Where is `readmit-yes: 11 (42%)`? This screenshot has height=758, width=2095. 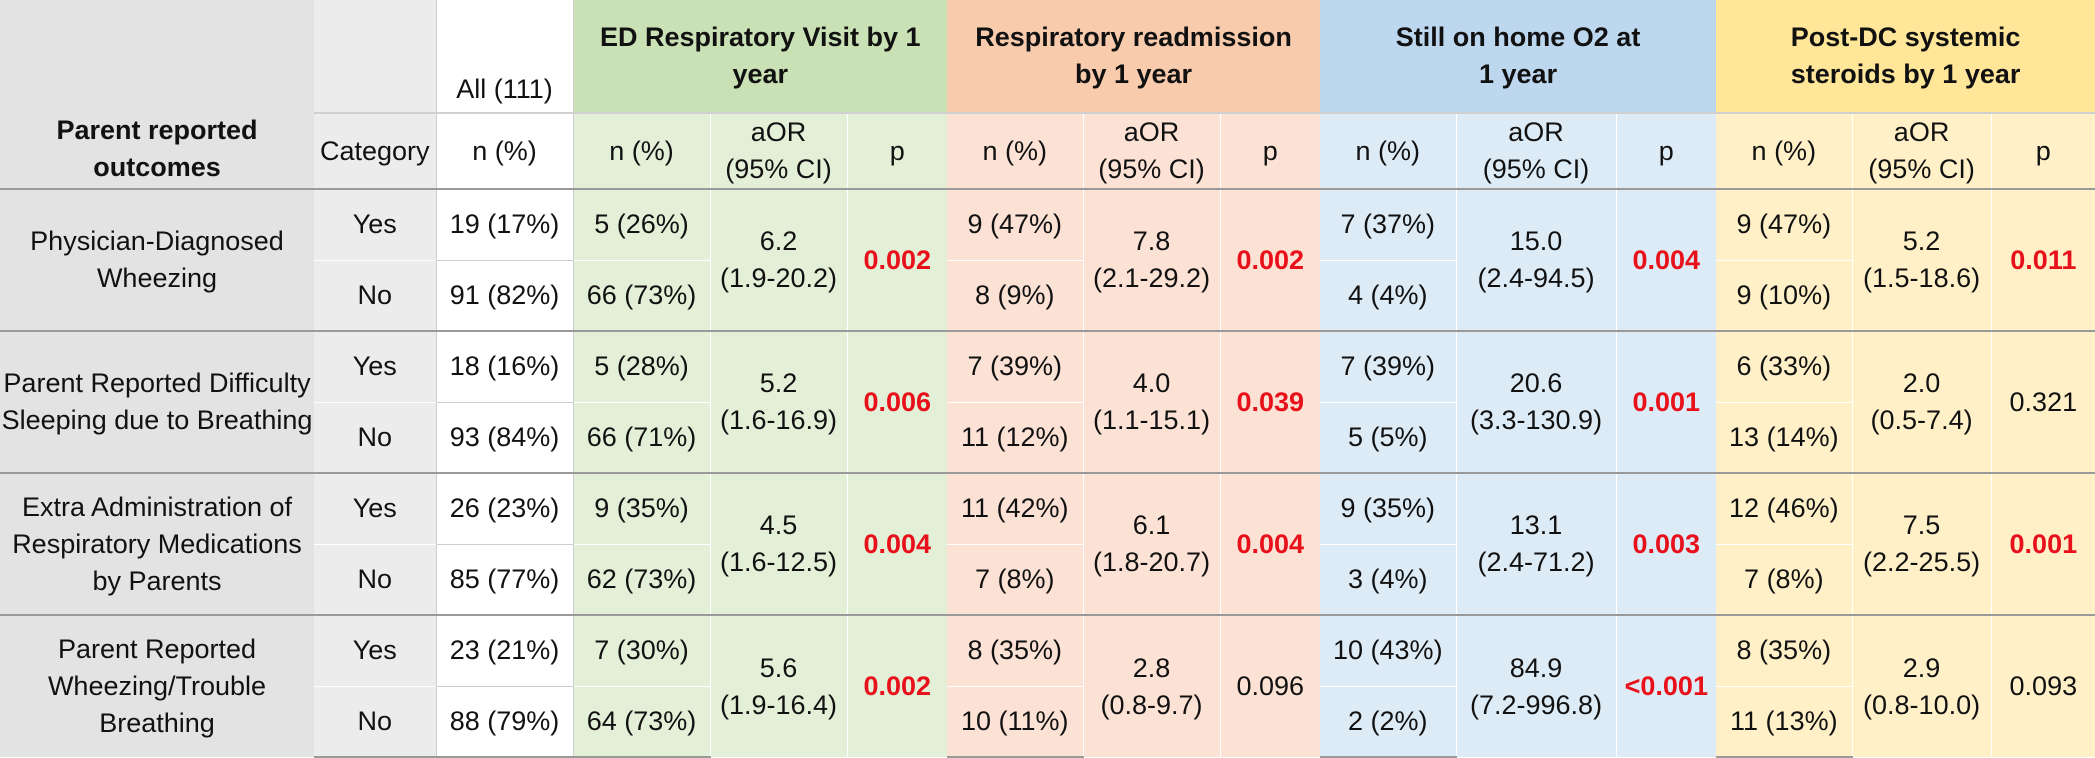 readmit-yes: 11 (42%) is located at coordinates (1015, 508).